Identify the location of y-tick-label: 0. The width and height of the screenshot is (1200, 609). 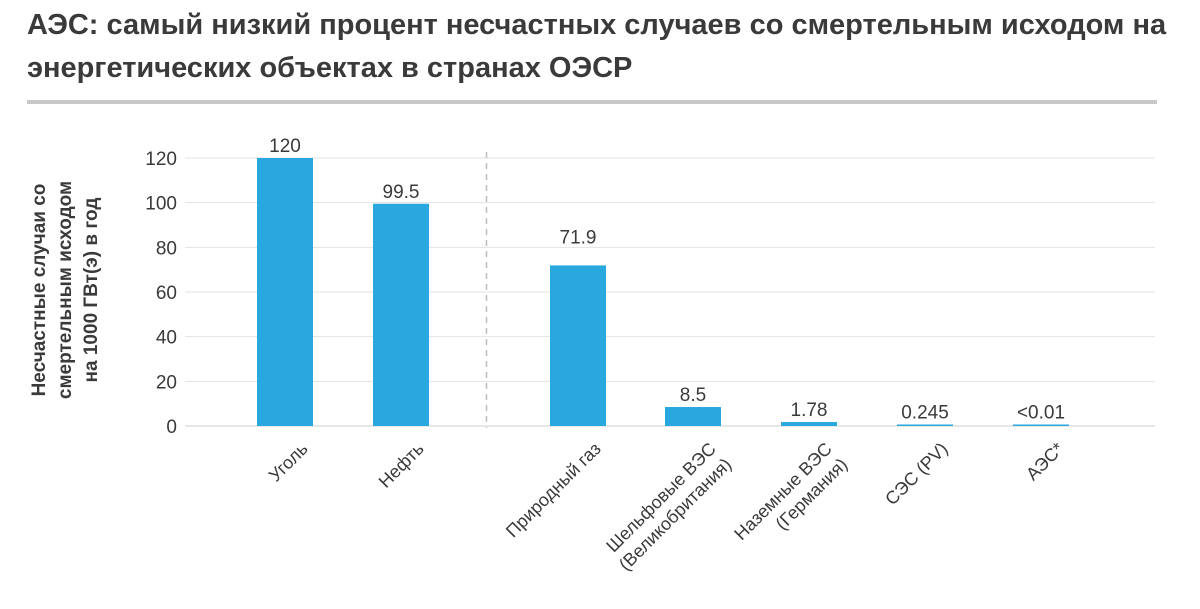
(171, 427).